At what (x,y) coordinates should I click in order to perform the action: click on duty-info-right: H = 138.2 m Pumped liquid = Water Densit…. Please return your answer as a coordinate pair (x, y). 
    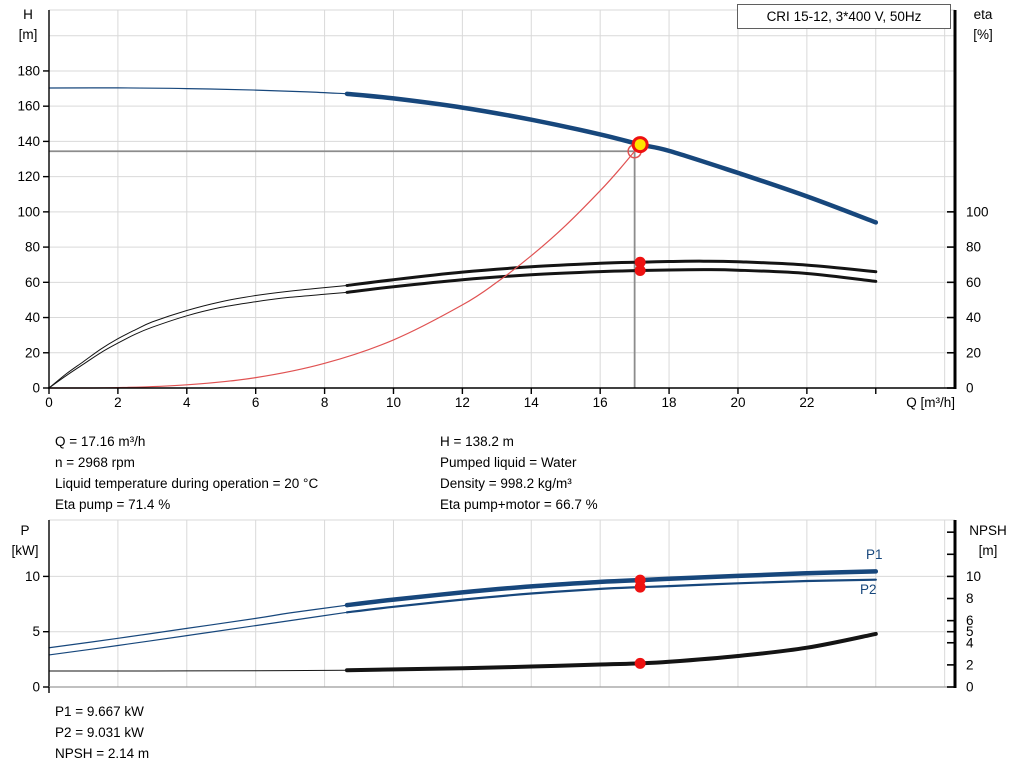
    Looking at the image, I should click on (519, 473).